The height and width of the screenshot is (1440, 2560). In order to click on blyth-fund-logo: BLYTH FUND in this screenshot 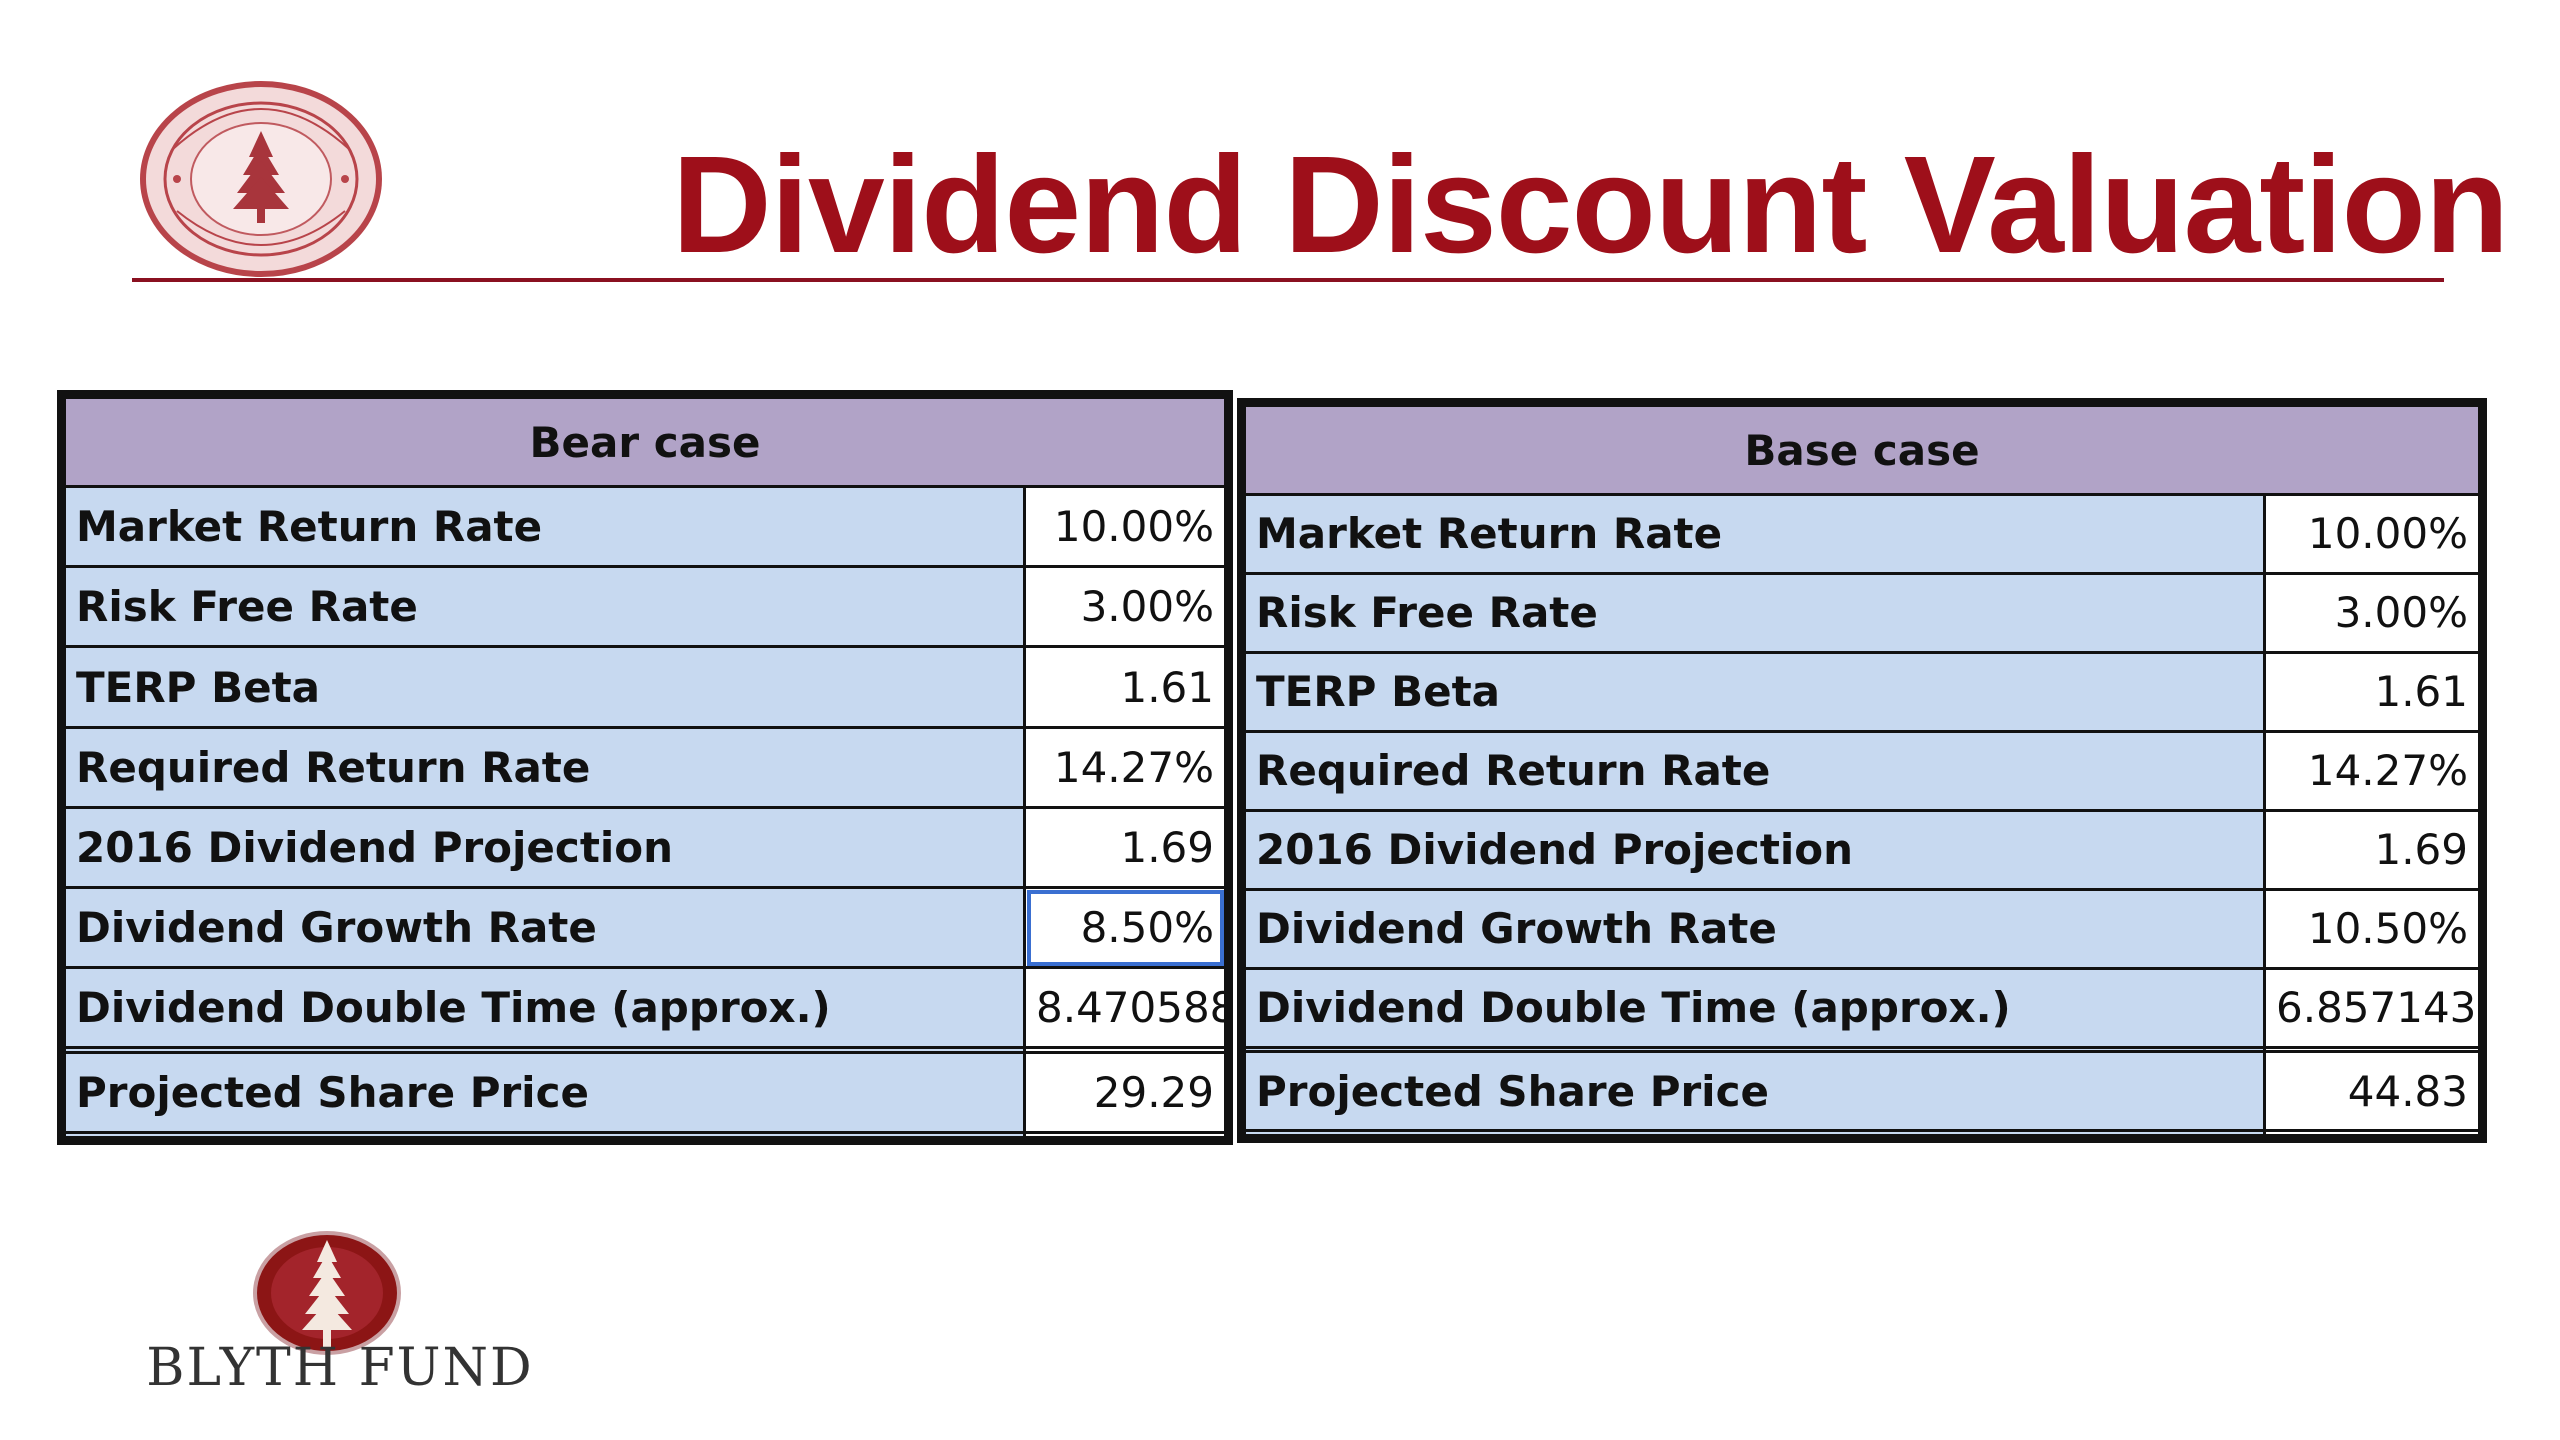, I will do `click(340, 1320)`.